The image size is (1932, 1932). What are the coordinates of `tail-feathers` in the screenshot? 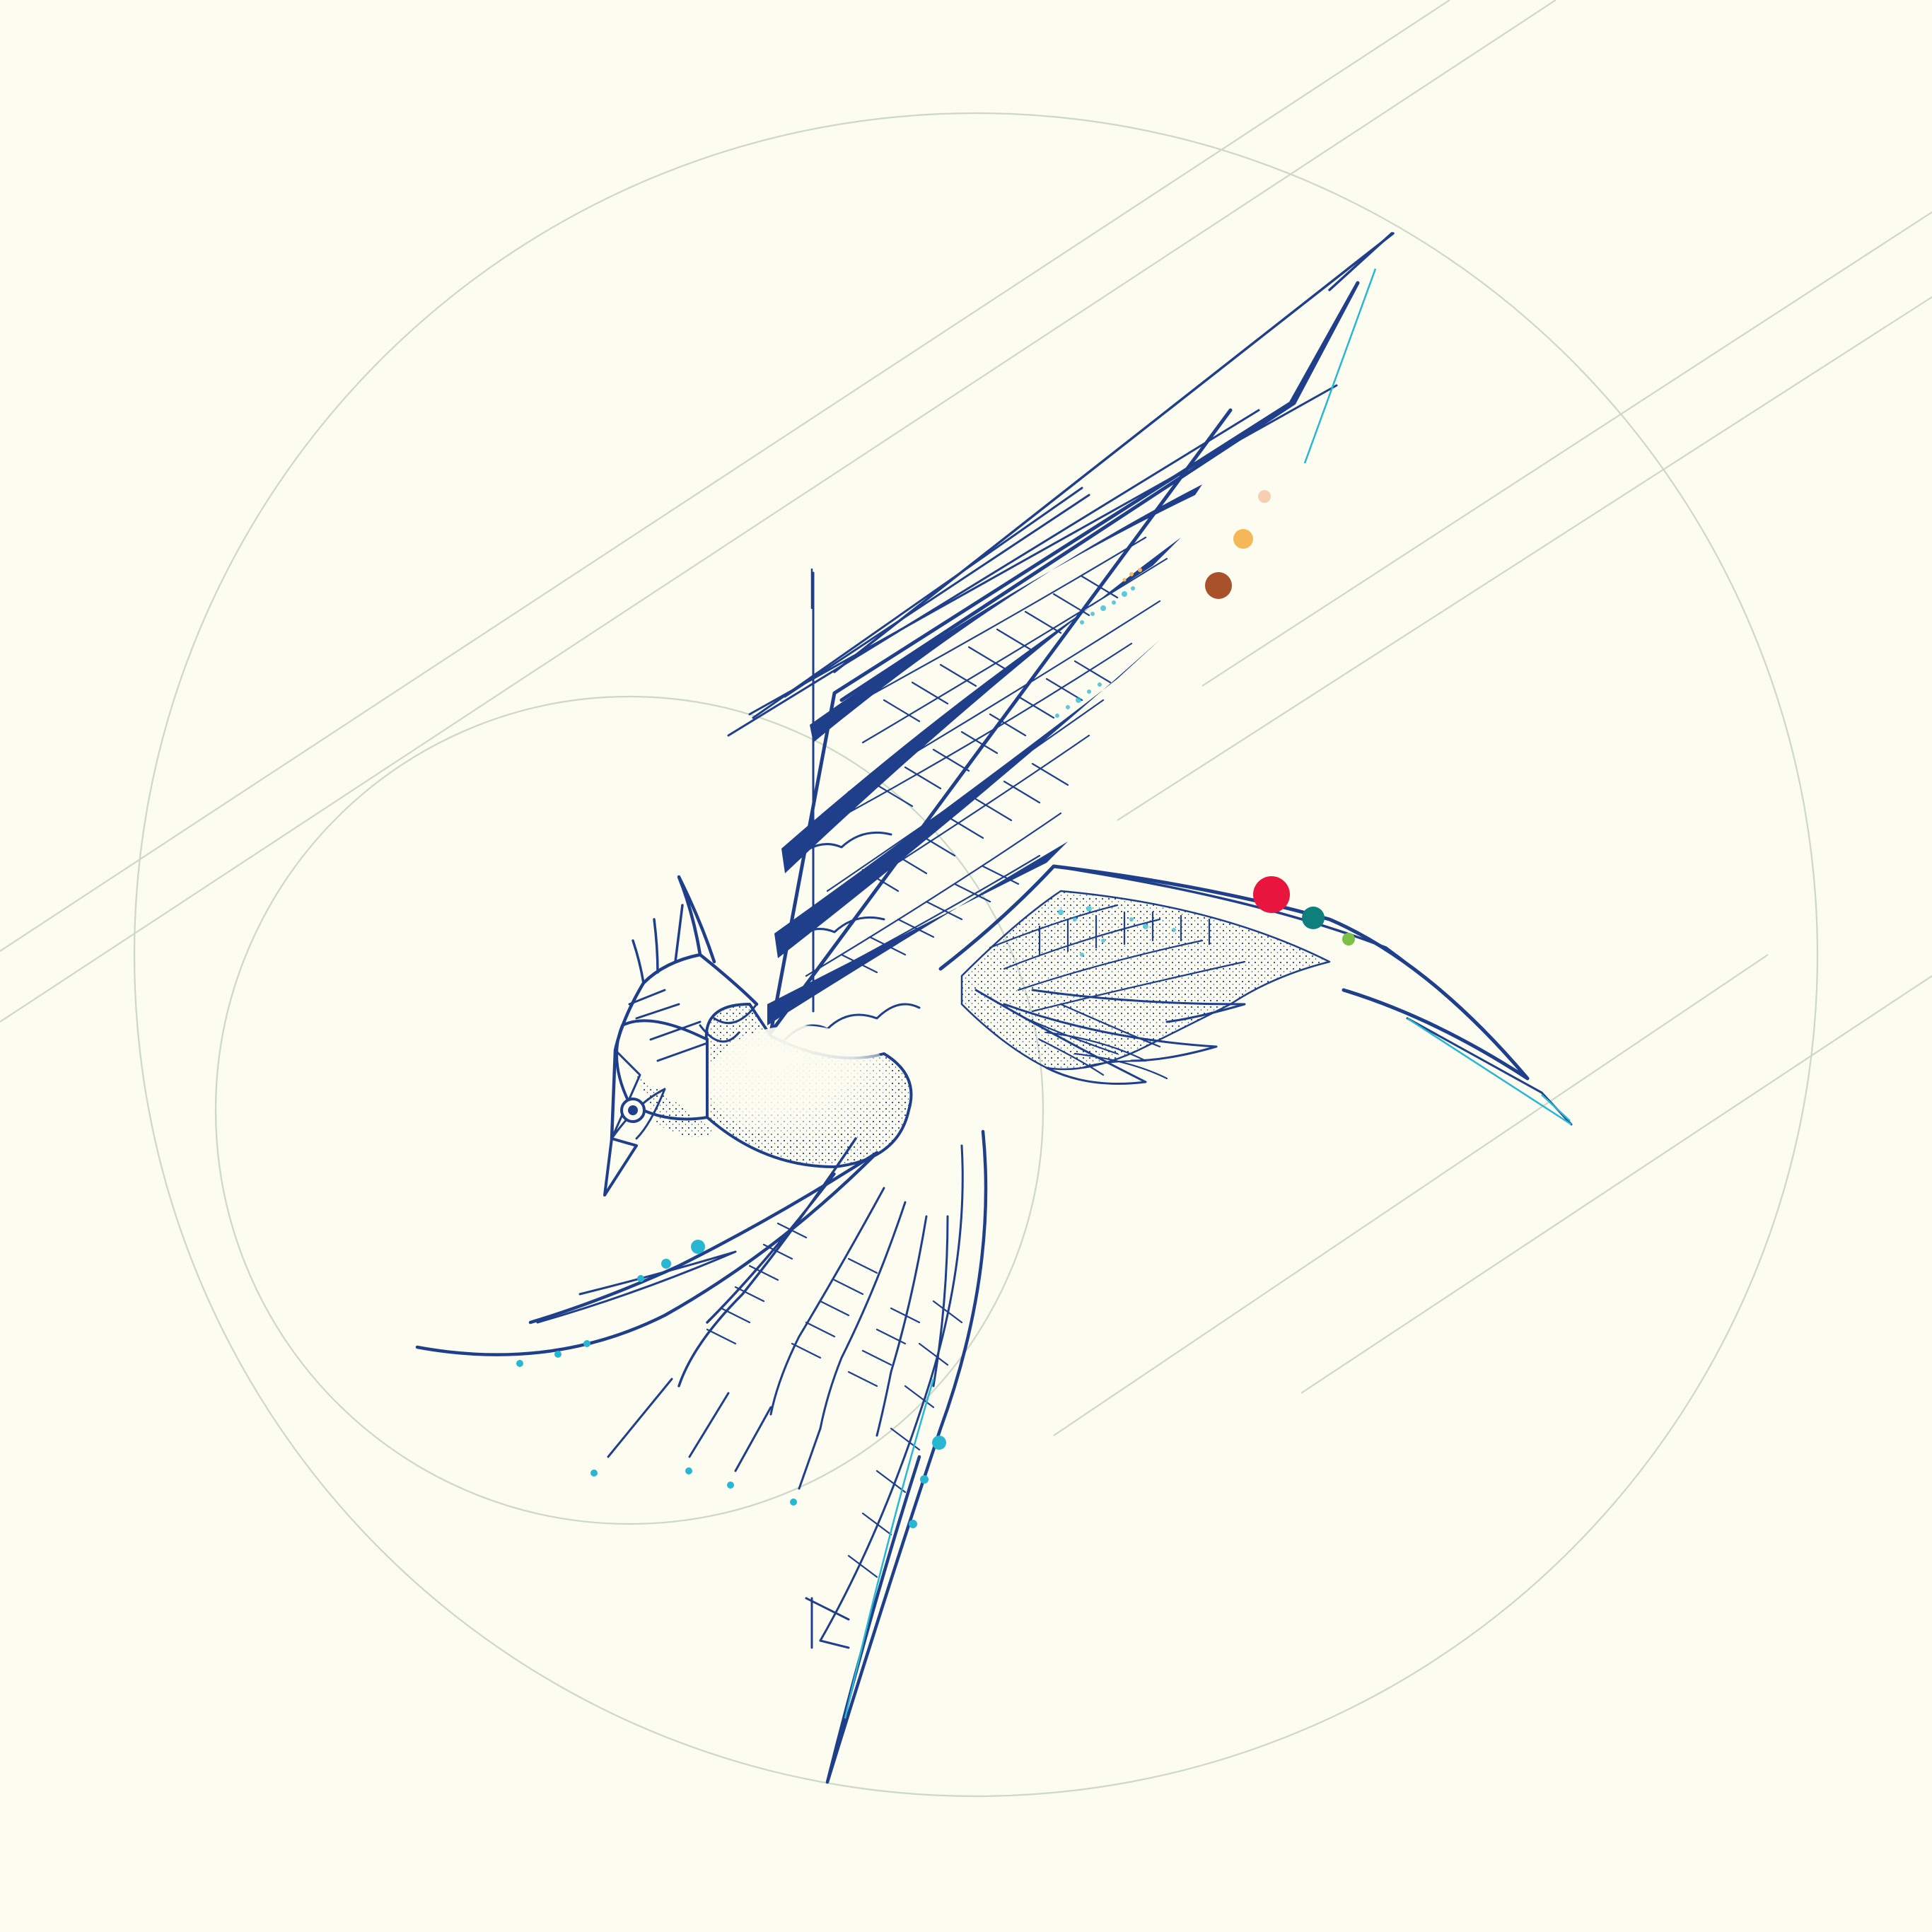 It's located at (701, 1456).